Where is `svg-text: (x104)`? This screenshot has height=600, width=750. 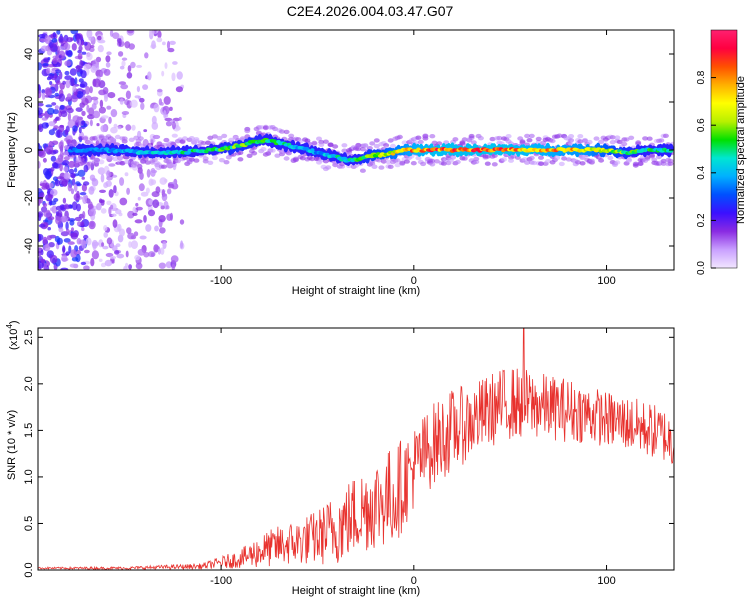
svg-text: (x104) is located at coordinates (12, 335).